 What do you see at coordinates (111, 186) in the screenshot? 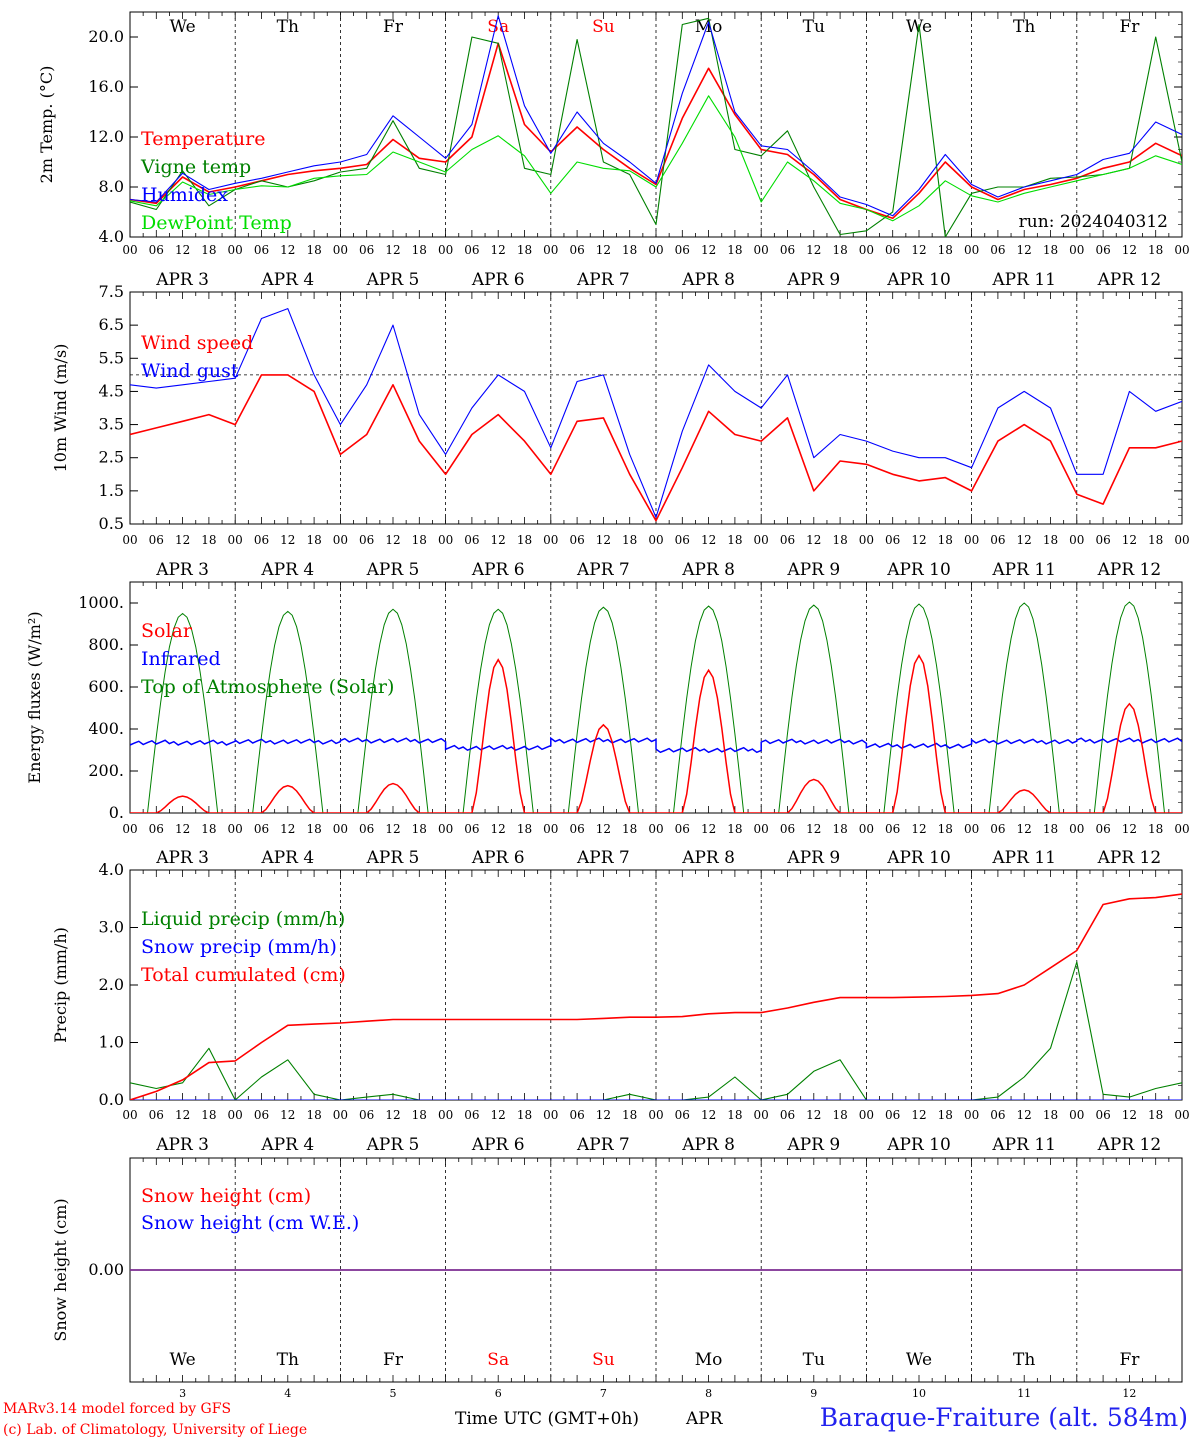
I see `y-tick-label: 8.0` at bounding box center [111, 186].